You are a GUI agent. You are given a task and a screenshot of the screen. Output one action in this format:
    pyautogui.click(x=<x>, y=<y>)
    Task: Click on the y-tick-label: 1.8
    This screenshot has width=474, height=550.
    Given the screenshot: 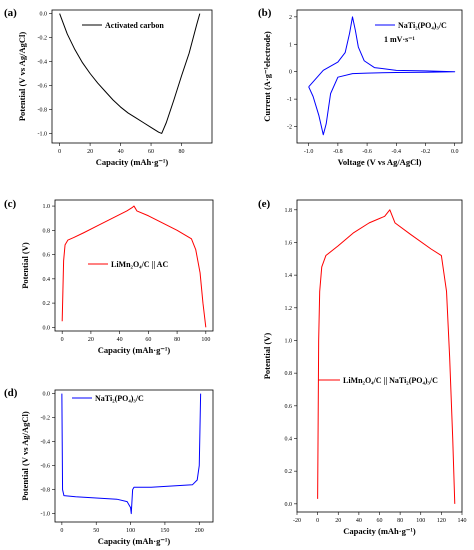 What is the action you would take?
    pyautogui.click(x=289, y=211)
    